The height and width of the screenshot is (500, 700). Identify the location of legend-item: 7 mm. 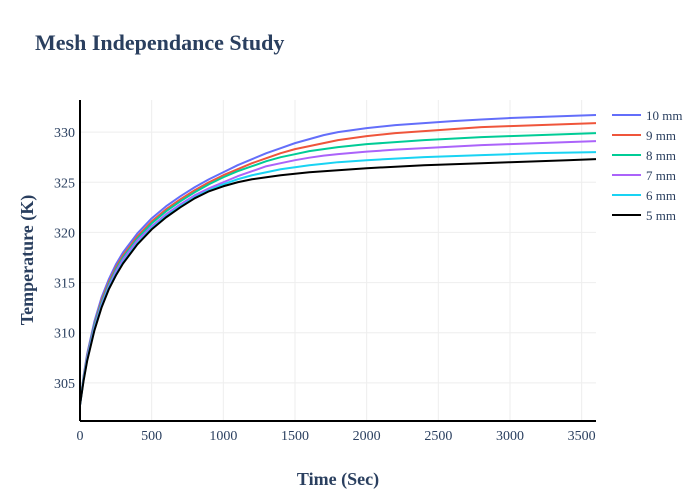
(644, 175).